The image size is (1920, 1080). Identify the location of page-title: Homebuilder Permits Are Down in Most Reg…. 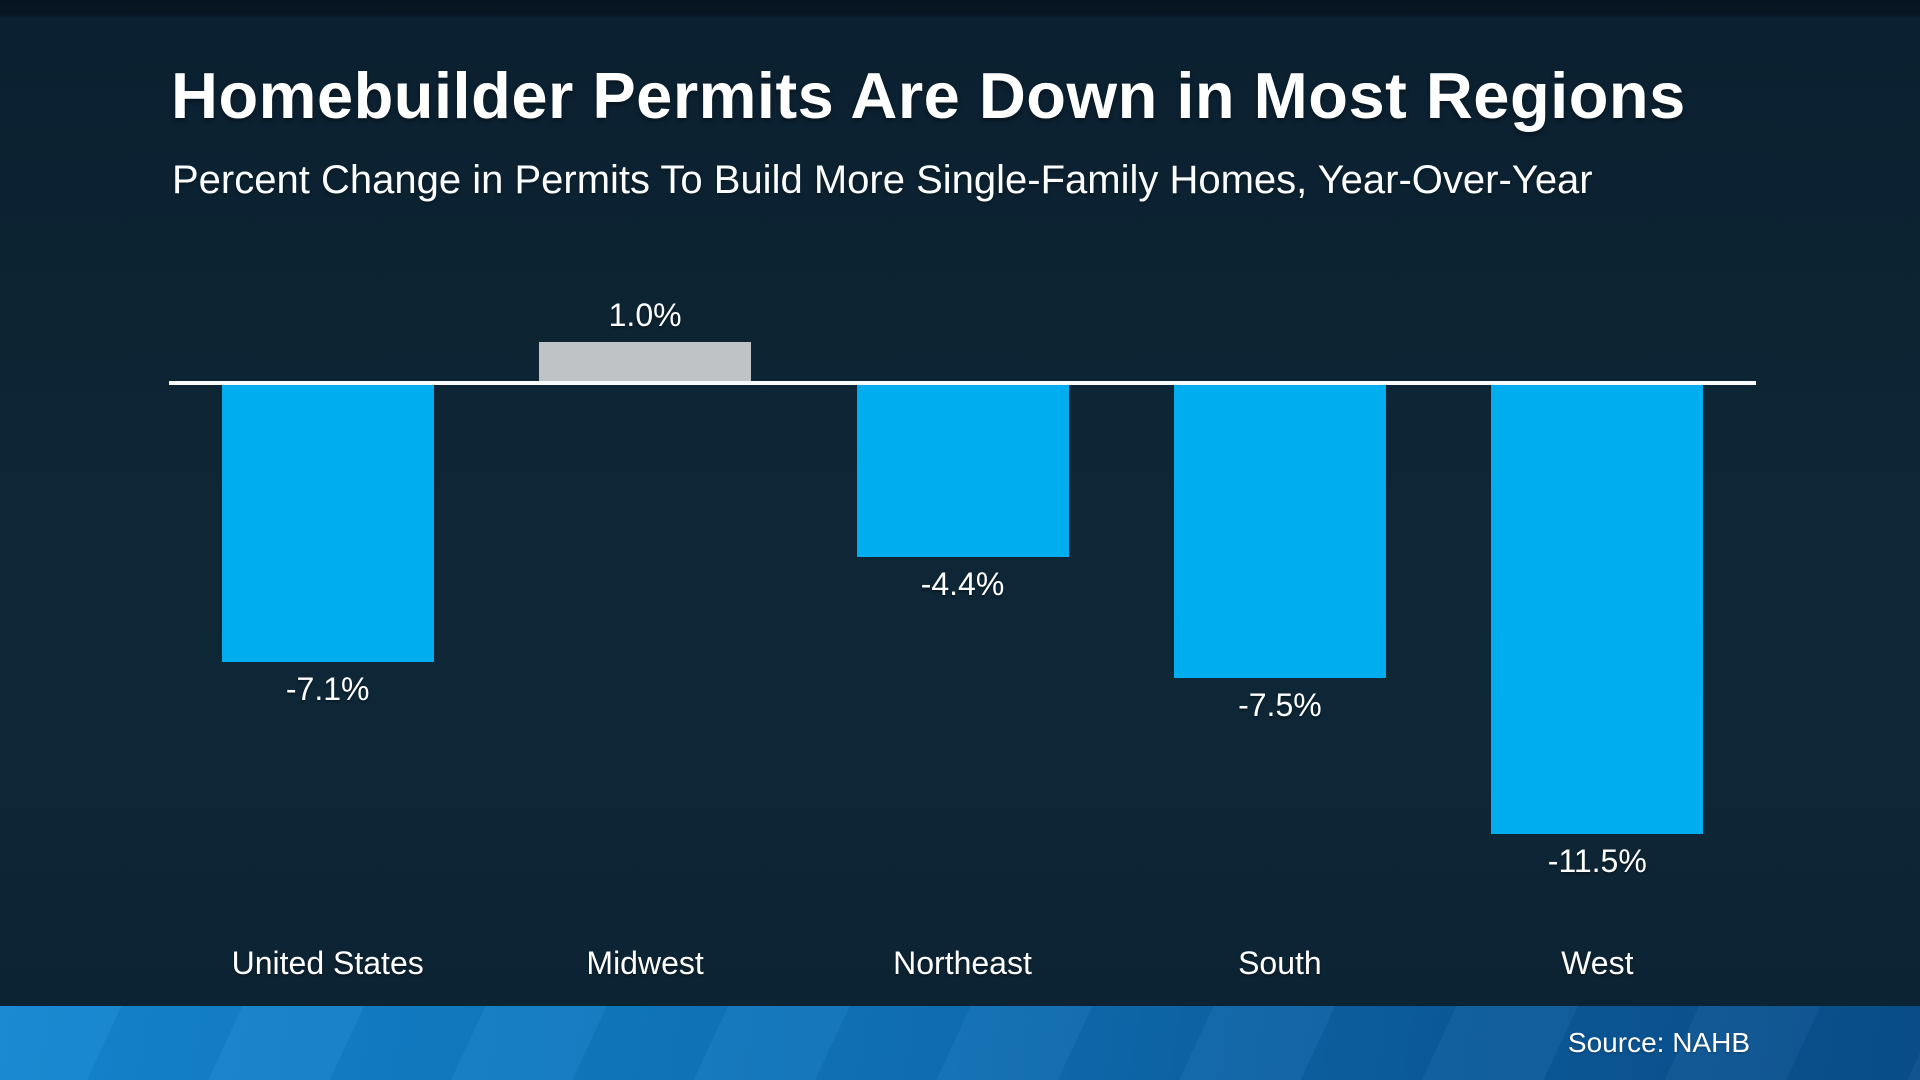
(928, 95).